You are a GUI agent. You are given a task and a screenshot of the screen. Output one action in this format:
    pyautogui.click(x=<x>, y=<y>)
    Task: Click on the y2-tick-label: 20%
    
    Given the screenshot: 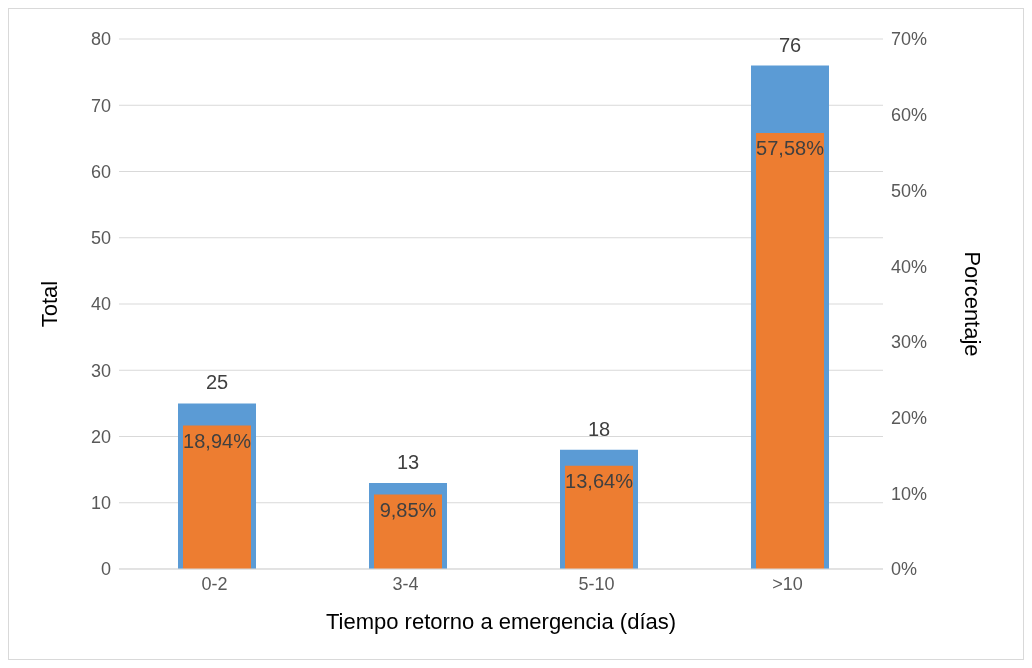 What is the action you would take?
    pyautogui.click(x=909, y=417)
    